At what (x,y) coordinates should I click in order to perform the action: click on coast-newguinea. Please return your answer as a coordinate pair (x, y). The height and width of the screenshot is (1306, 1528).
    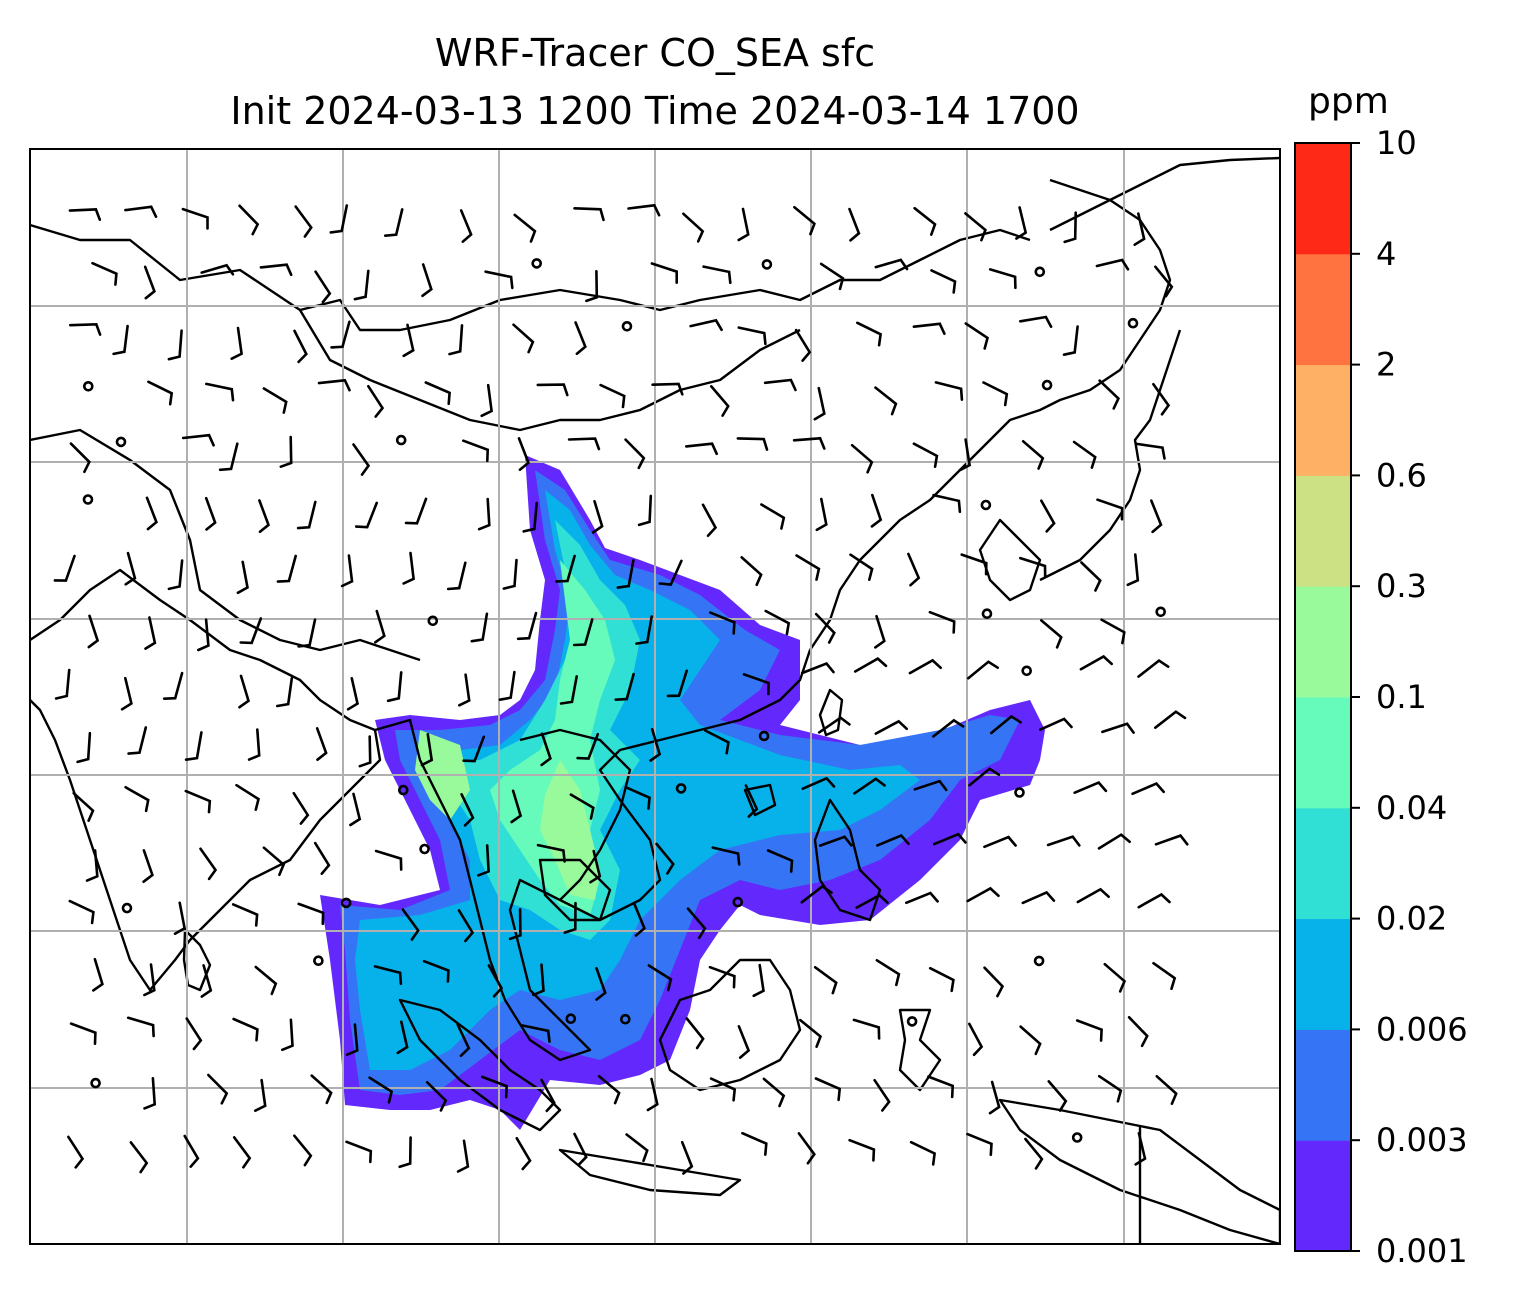
    Looking at the image, I should click on (1139, 1171).